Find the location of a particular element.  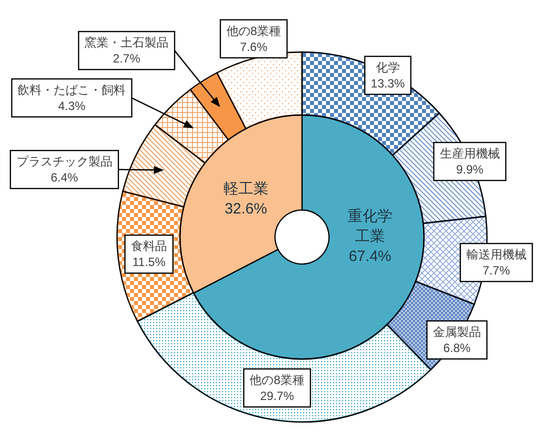

slice-label: プラスチック製品 is located at coordinates (64, 161).